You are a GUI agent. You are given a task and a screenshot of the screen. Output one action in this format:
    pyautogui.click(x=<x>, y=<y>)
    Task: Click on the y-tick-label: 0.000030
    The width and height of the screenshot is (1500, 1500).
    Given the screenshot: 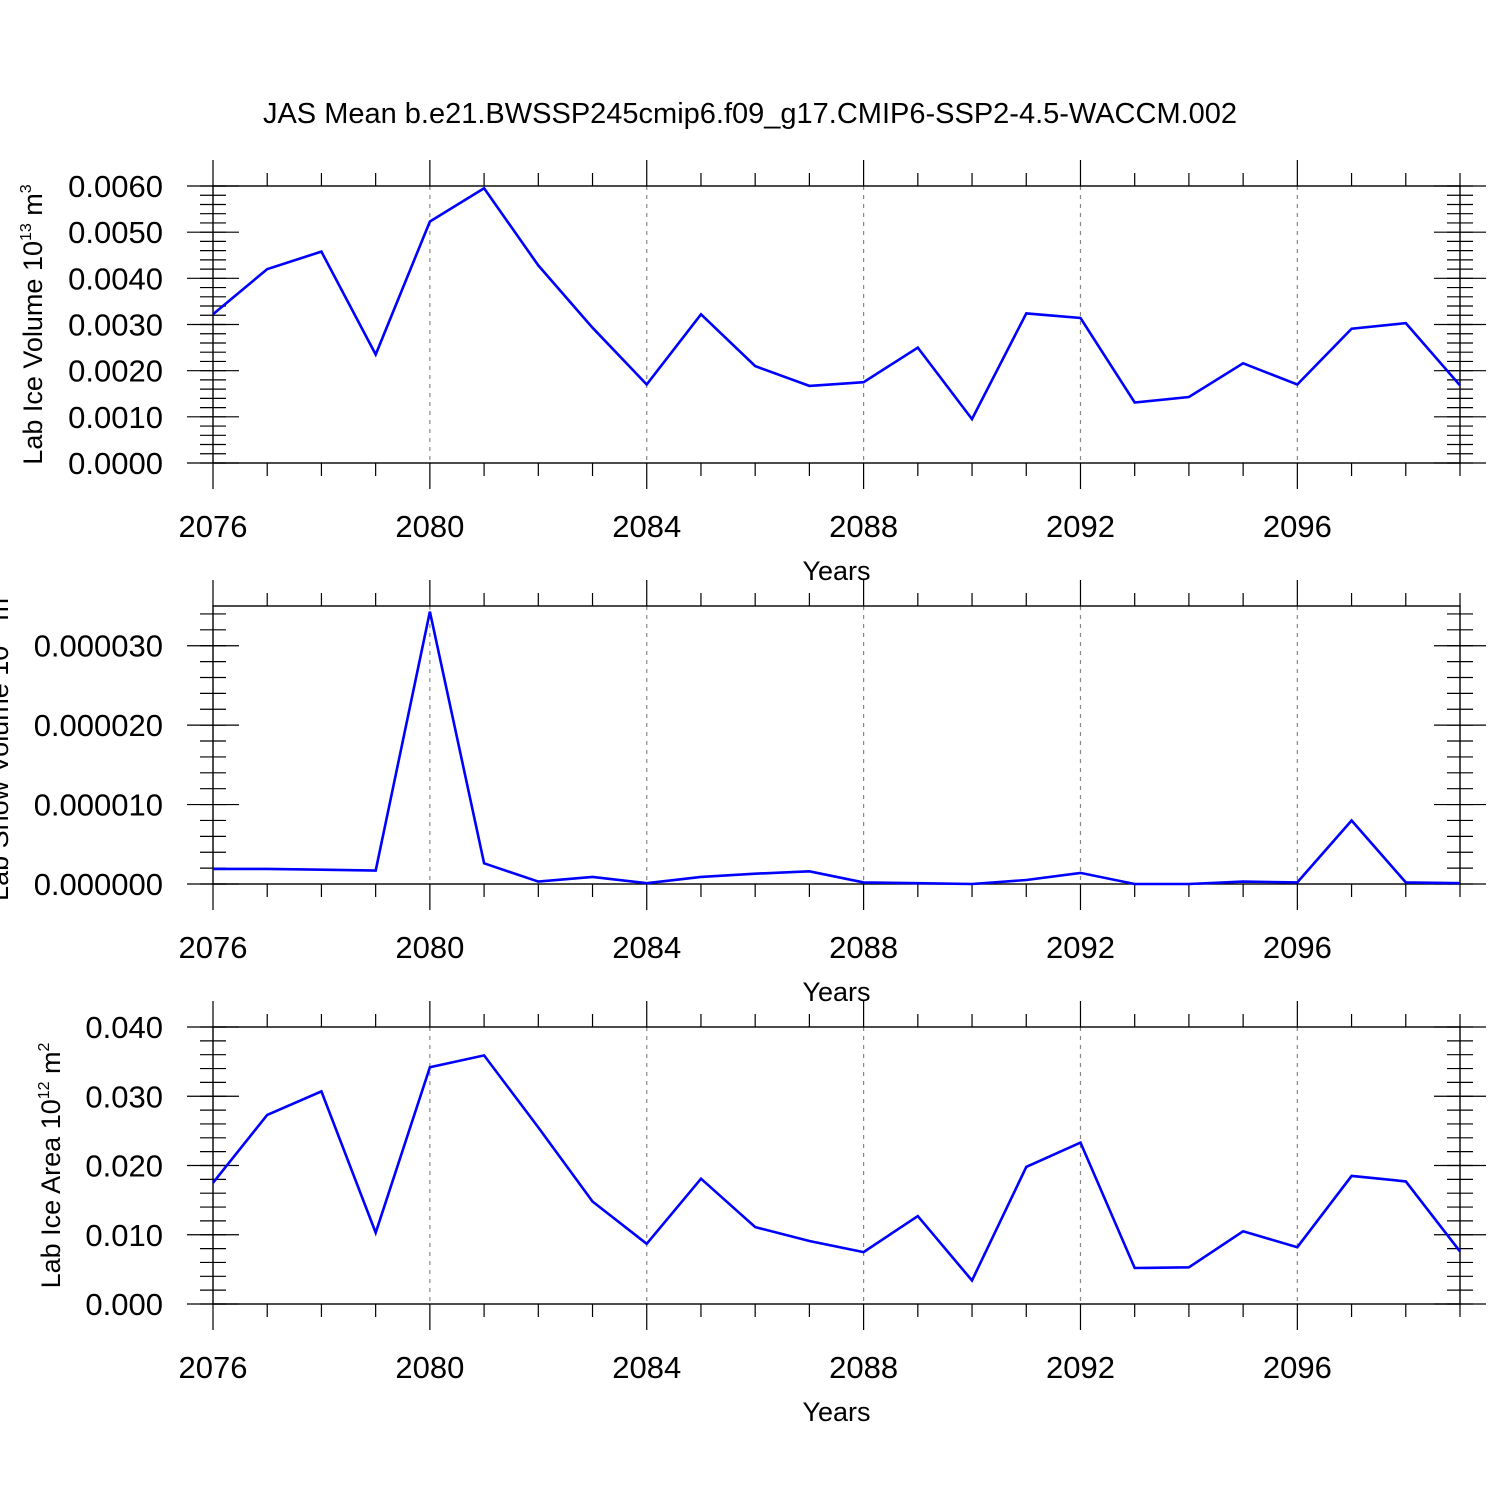 What is the action you would take?
    pyautogui.click(x=98, y=646)
    